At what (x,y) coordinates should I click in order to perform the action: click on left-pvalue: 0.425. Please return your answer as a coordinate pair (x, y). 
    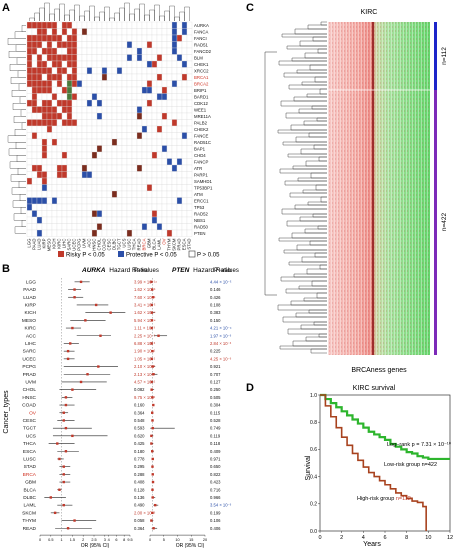
    Looking at the image, I should click on (139, 443).